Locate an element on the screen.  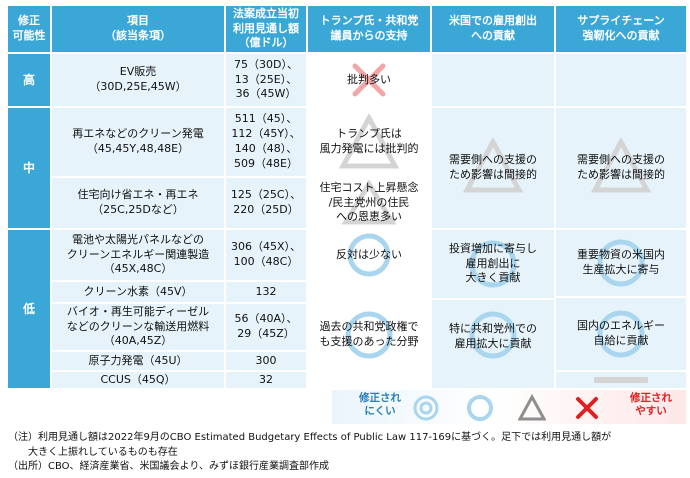
supply-text: 重要物資の米国内 生産拡大に寄与 is located at coordinates (621, 262).